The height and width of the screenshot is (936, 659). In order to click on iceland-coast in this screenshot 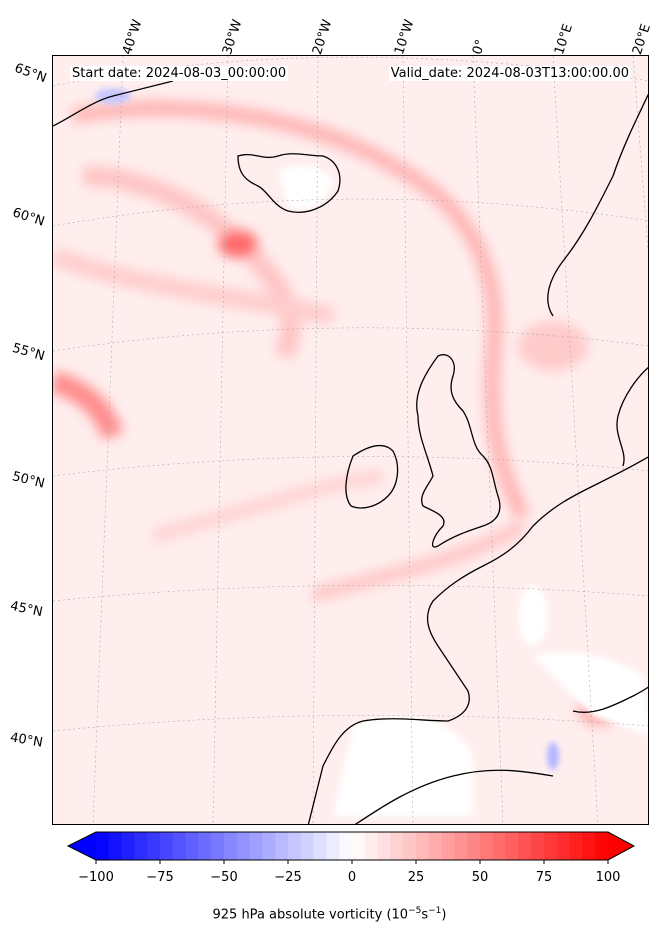, I will do `click(289, 183)`.